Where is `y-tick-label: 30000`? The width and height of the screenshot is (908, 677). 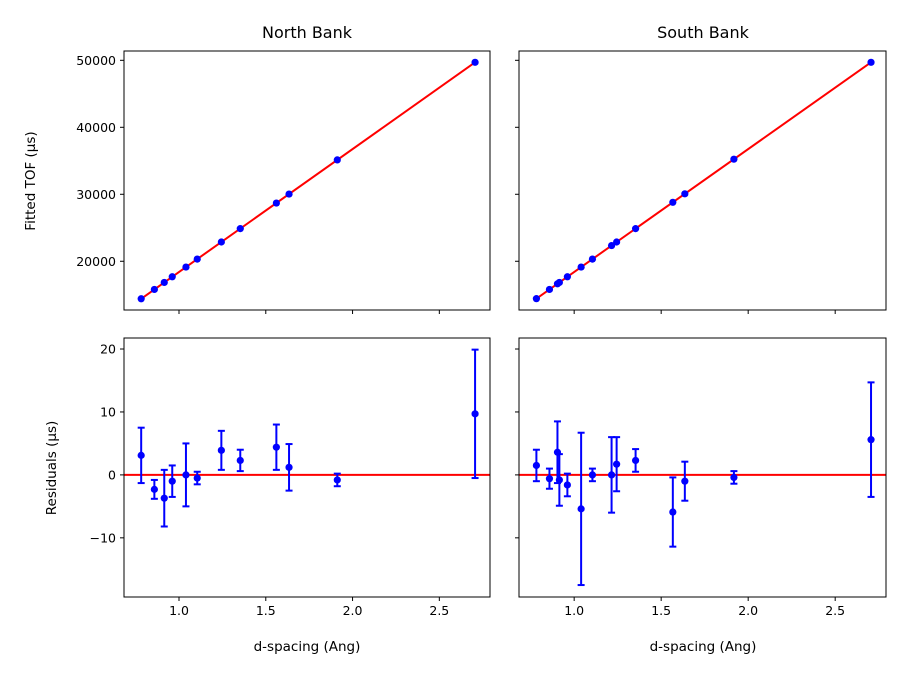
y-tick-label: 30000 is located at coordinates (96, 194).